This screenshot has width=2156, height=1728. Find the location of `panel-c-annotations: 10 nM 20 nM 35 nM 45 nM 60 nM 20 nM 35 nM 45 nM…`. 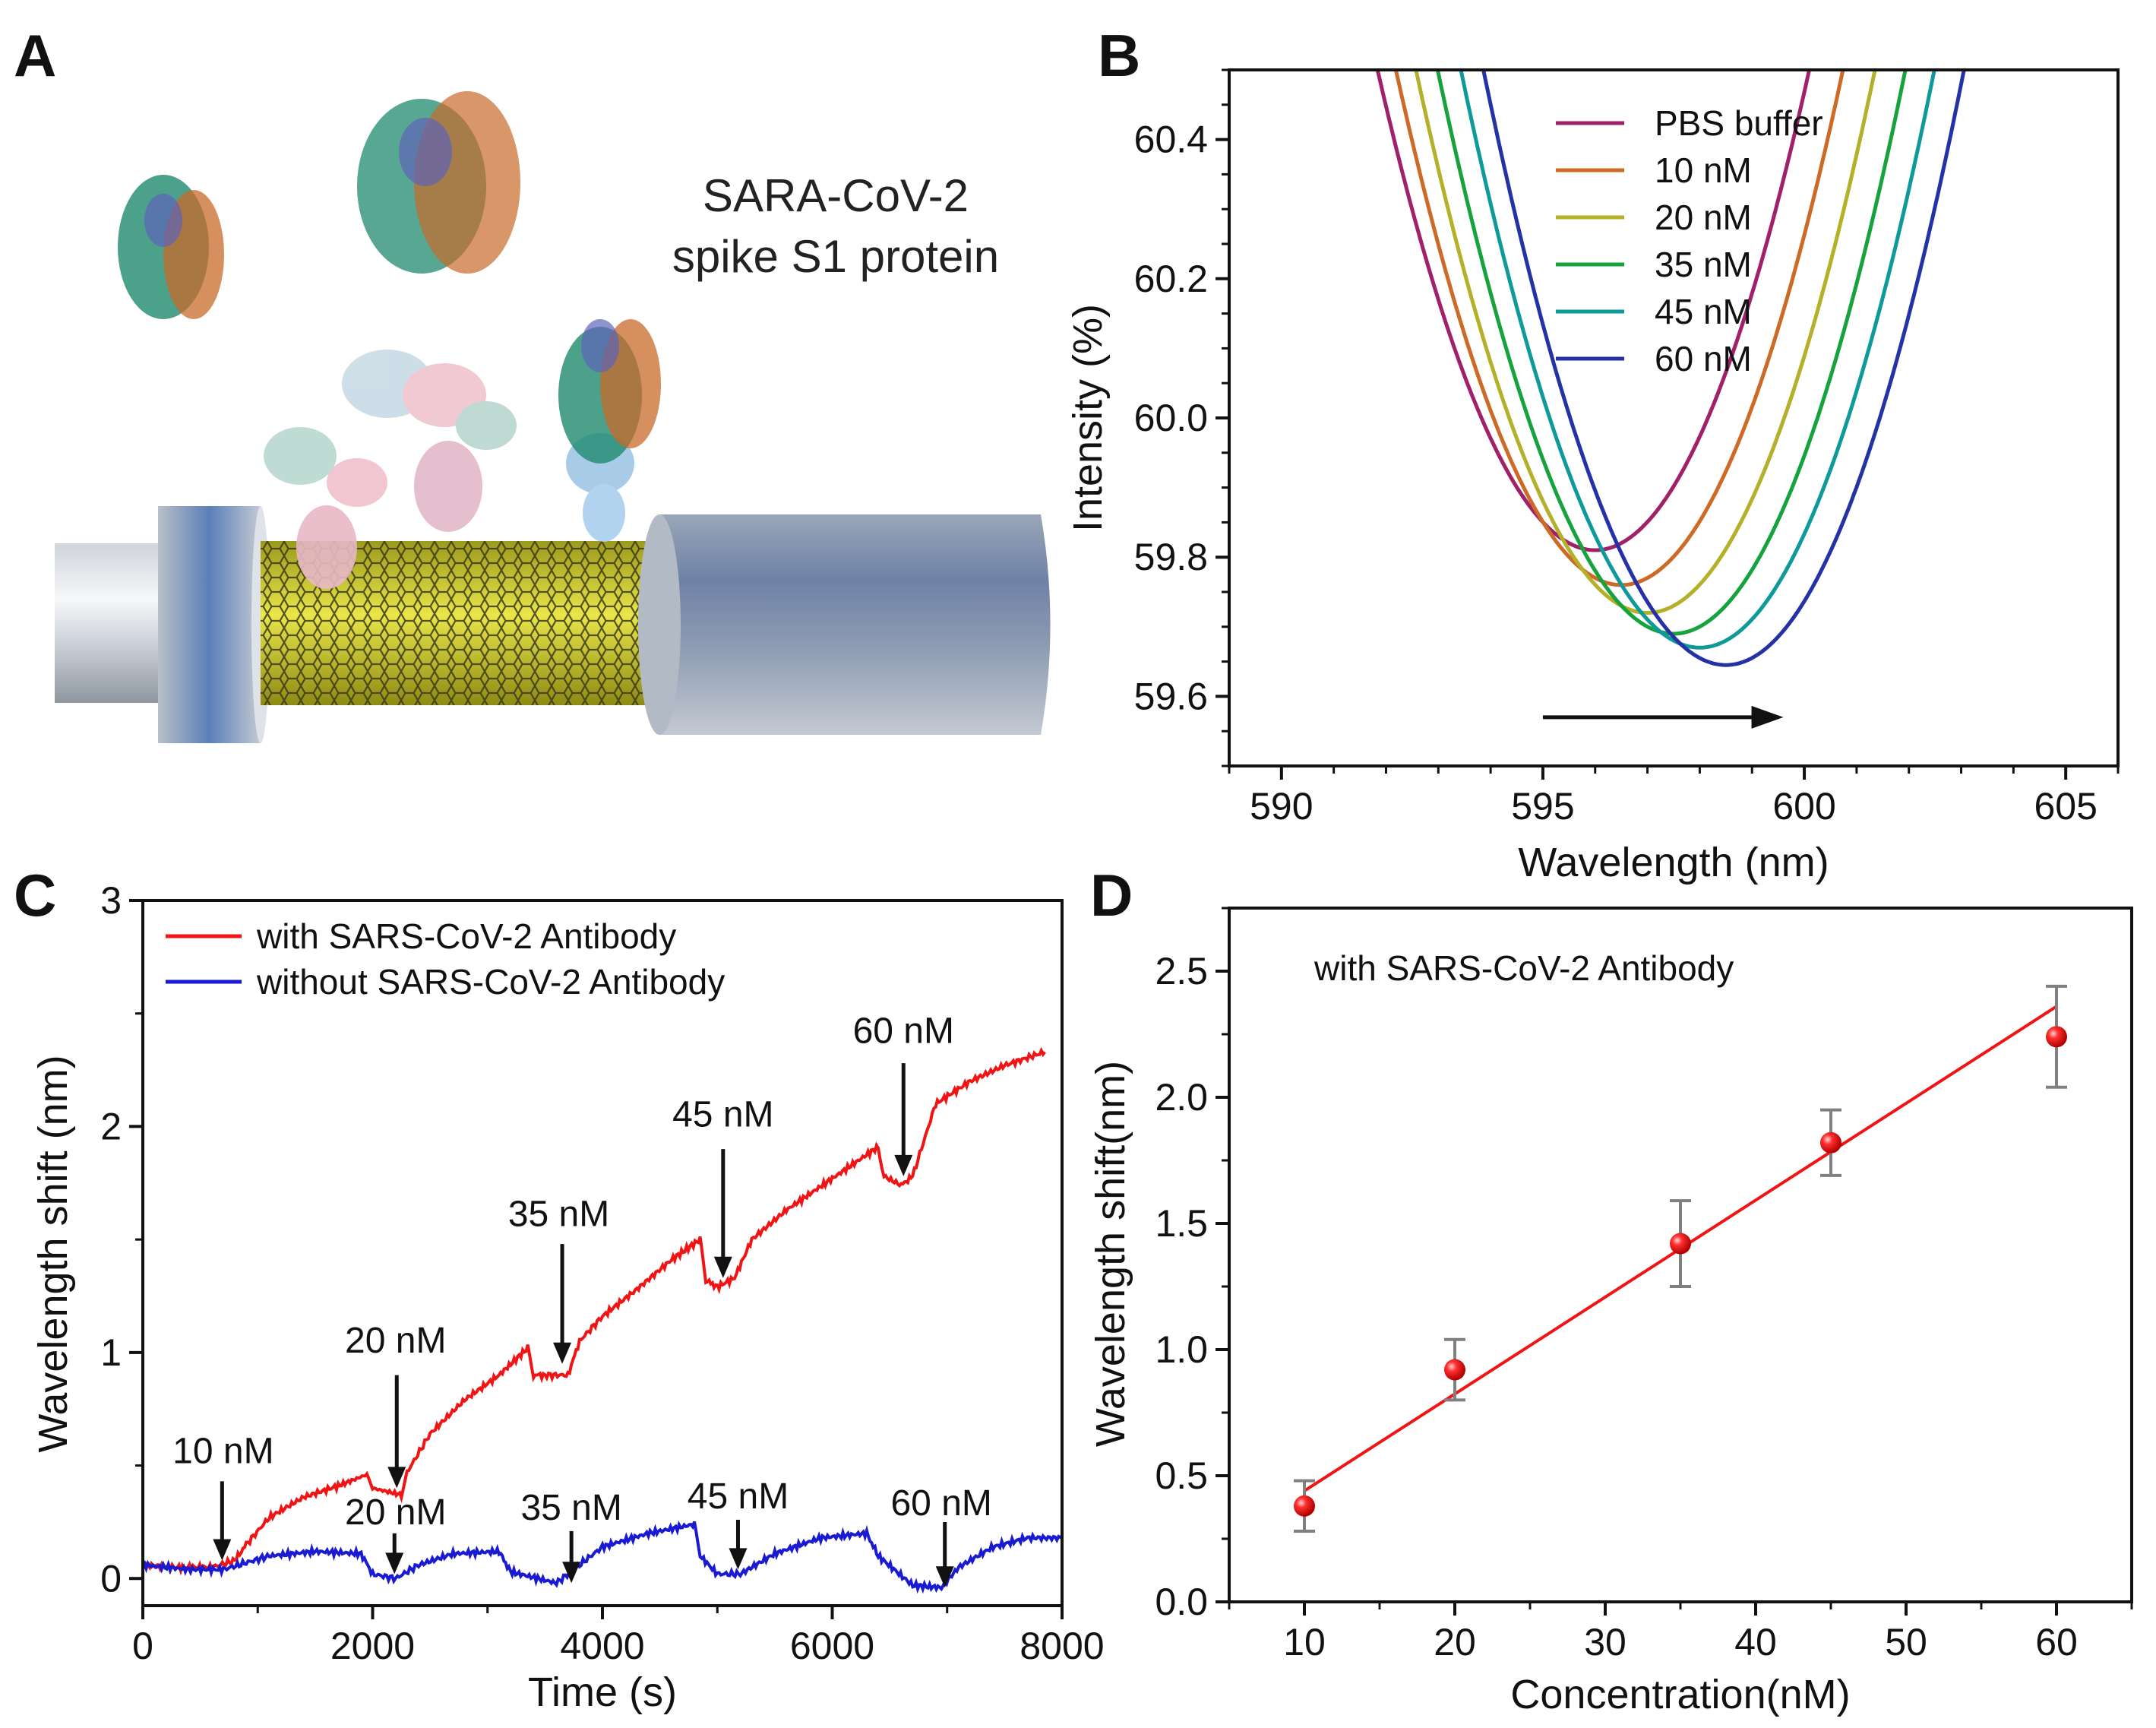

panel-c-annotations: 10 nM 20 nM 35 nM 45 nM 60 nM 20 nM 35 nM 45 nM… is located at coordinates (582, 1299).